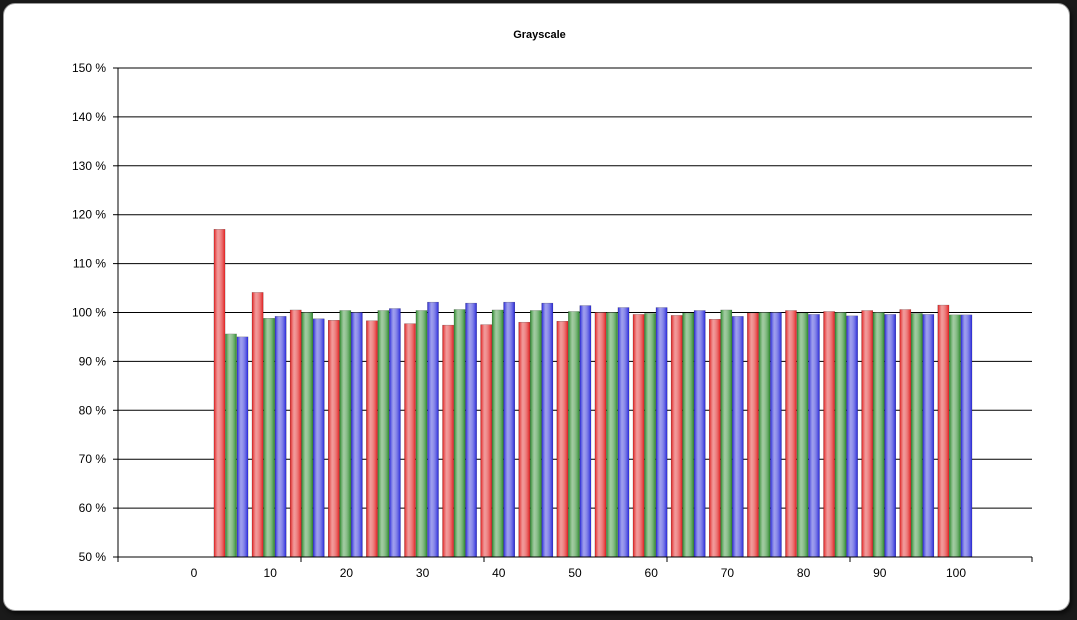 The height and width of the screenshot is (620, 1077). What do you see at coordinates (880, 573) in the screenshot?
I see `x-tick-label: 90` at bounding box center [880, 573].